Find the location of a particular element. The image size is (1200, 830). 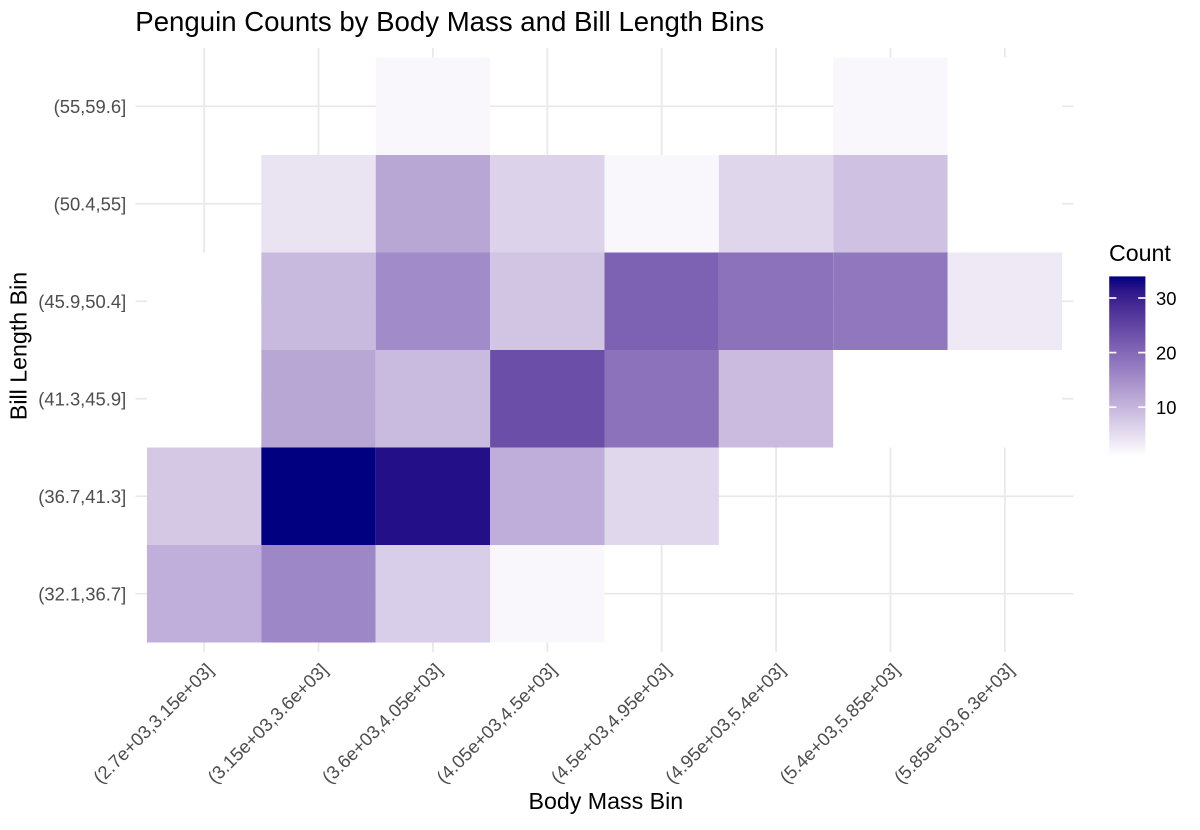

svg-text: Body Mass Bin is located at coordinates (606, 801).